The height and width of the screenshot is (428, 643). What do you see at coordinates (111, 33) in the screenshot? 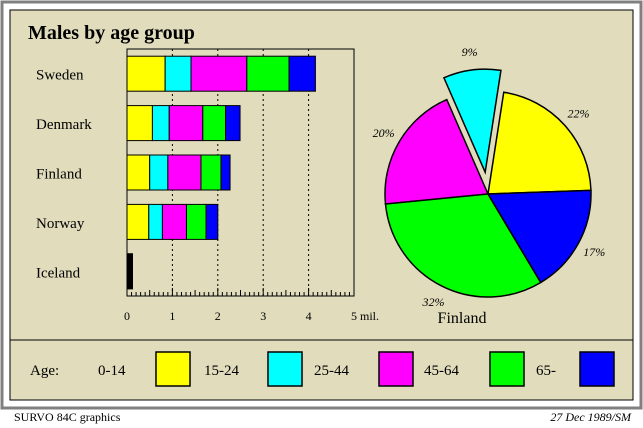
I see `chart-title: Males by age group` at bounding box center [111, 33].